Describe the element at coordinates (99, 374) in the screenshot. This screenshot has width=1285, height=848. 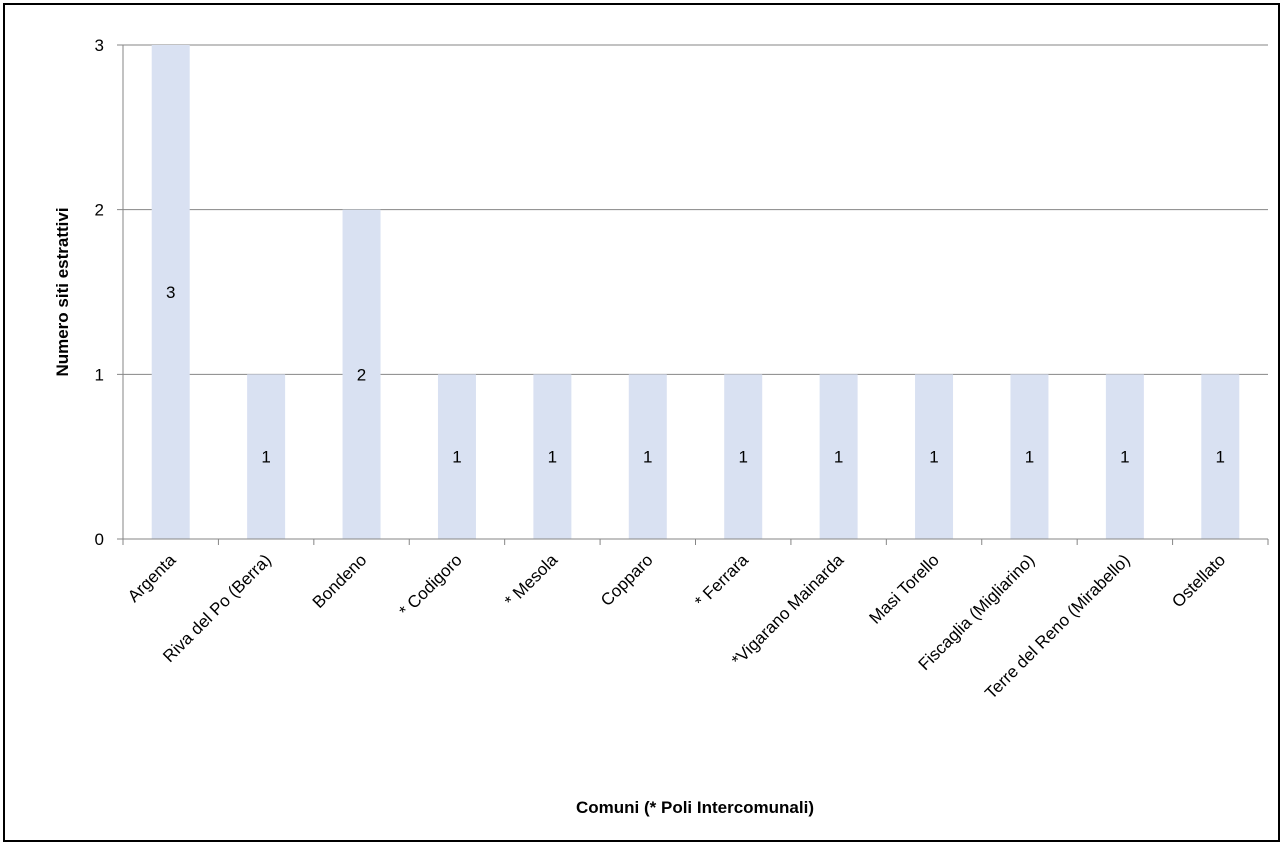
I see `y-tick-label: 1` at that location.